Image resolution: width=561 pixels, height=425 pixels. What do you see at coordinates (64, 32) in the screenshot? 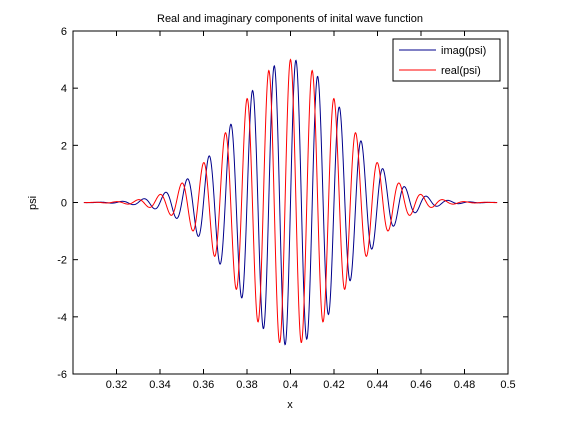
I see `y-tick-label: 6` at bounding box center [64, 32].